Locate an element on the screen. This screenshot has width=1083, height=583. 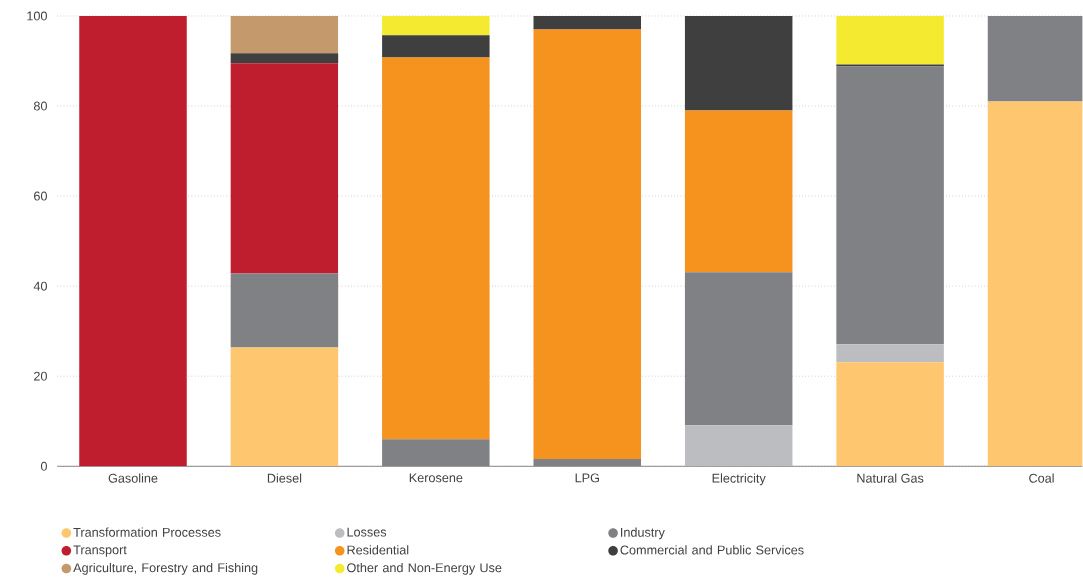
y-tick-label: 20 is located at coordinates (40, 376).